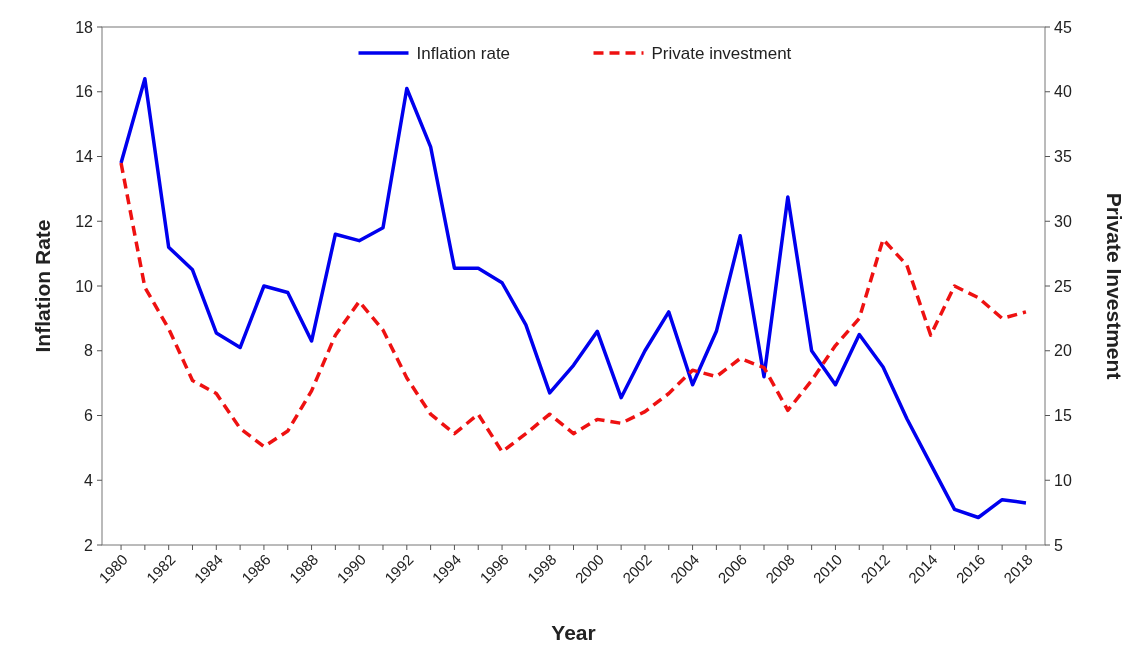  I want to click on y2-tick-label: 45, so click(1063, 27).